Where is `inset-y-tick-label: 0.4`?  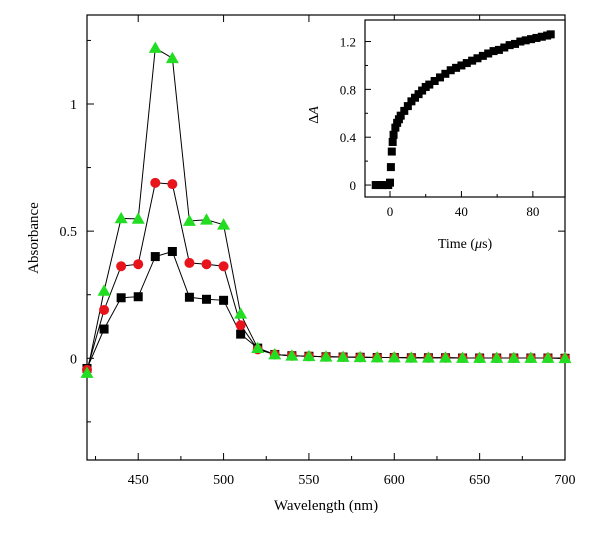 inset-y-tick-label: 0.4 is located at coordinates (348, 137).